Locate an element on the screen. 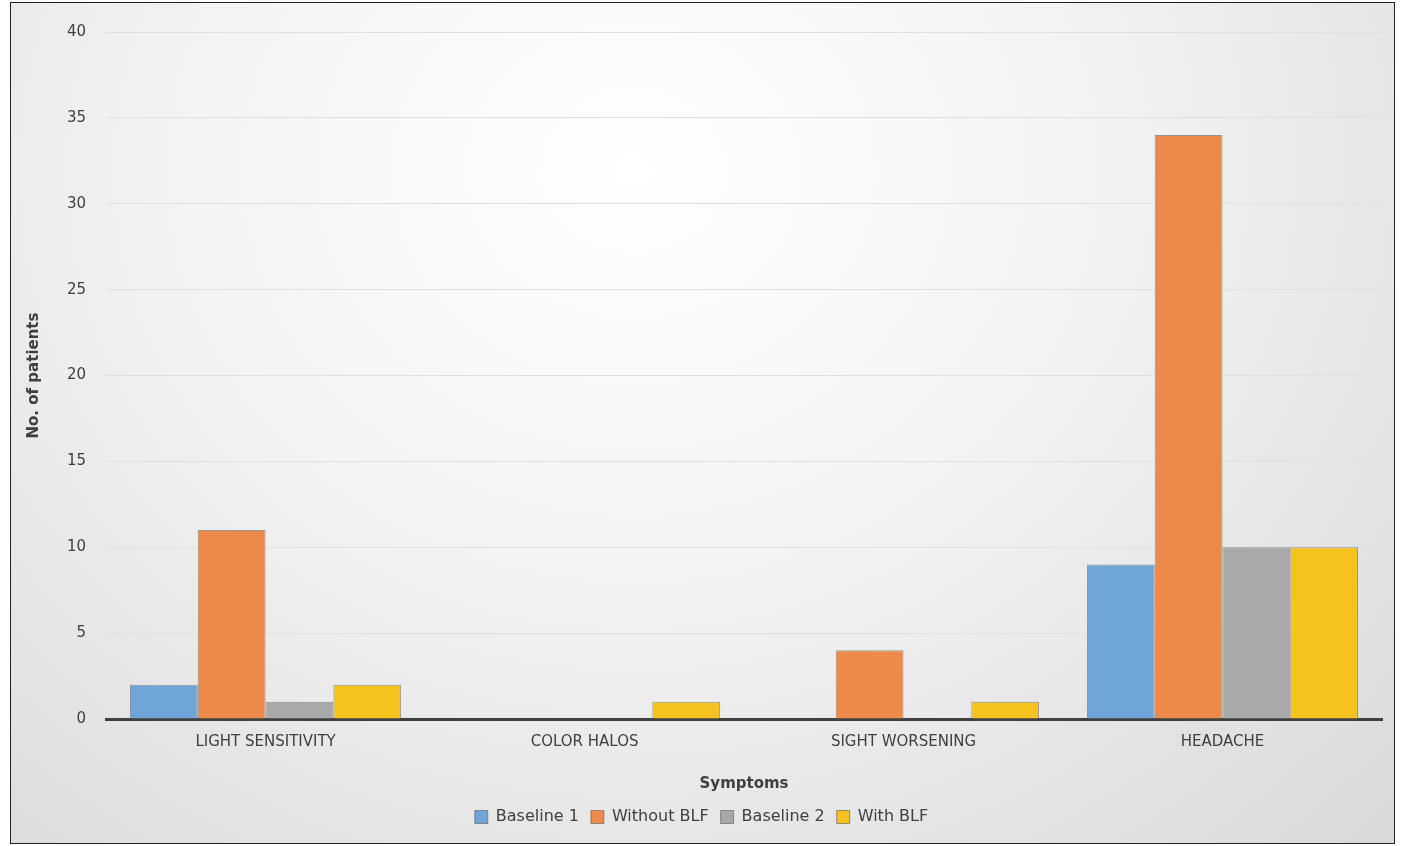 This screenshot has height=846, width=1405. legend-label: Baseline 1 is located at coordinates (537, 816).